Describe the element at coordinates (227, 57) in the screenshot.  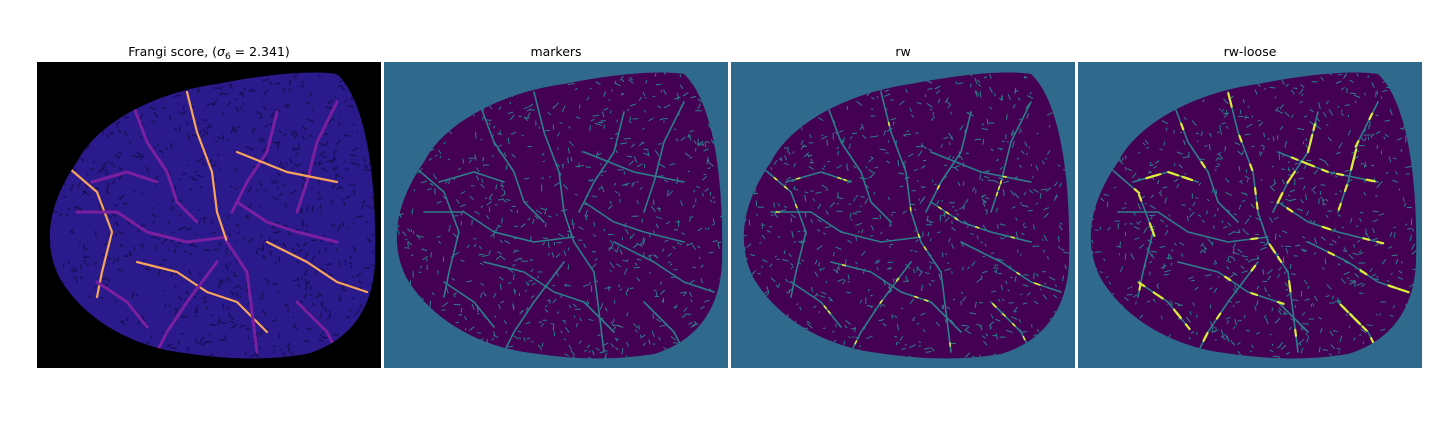
I see `title-frangi-subscript: 6` at that location.